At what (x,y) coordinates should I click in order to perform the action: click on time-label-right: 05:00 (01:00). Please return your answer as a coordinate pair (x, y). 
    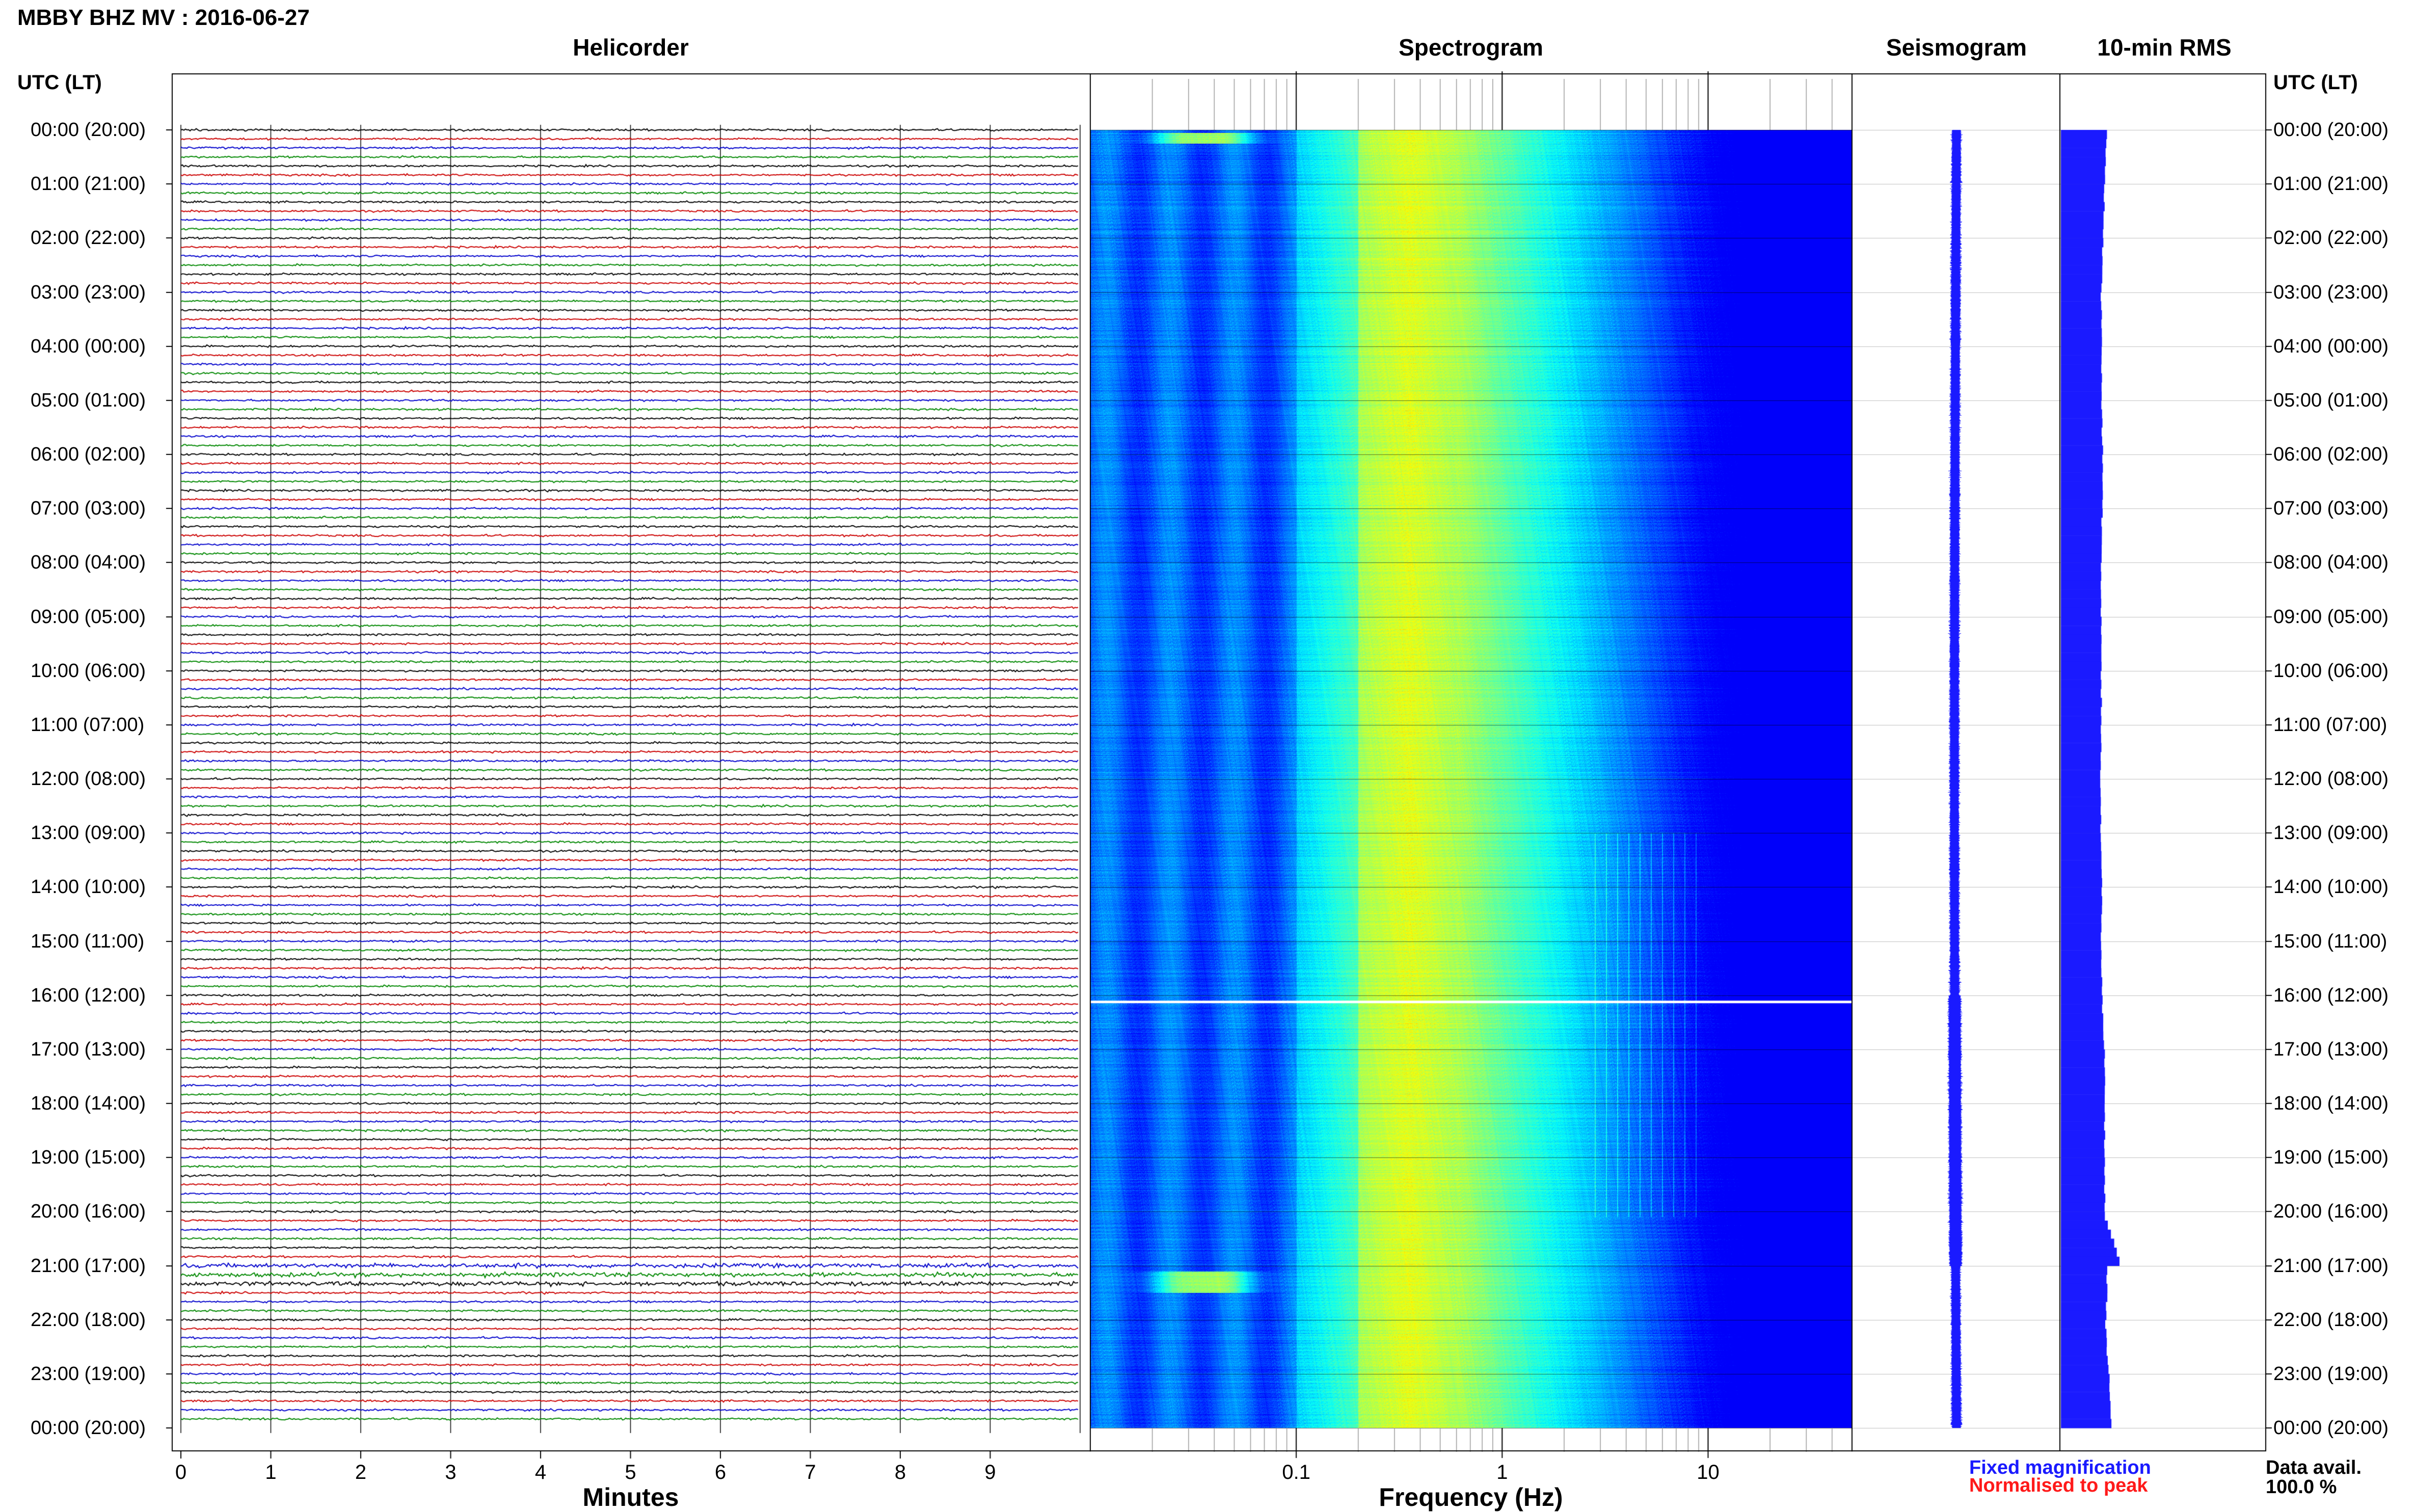
    Looking at the image, I should click on (2331, 400).